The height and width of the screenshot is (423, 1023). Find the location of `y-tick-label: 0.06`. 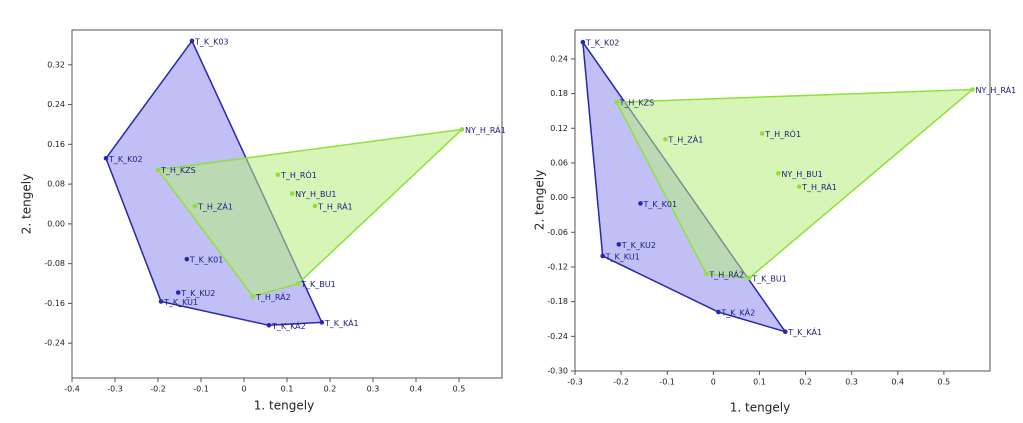

y-tick-label: 0.06 is located at coordinates (559, 162).